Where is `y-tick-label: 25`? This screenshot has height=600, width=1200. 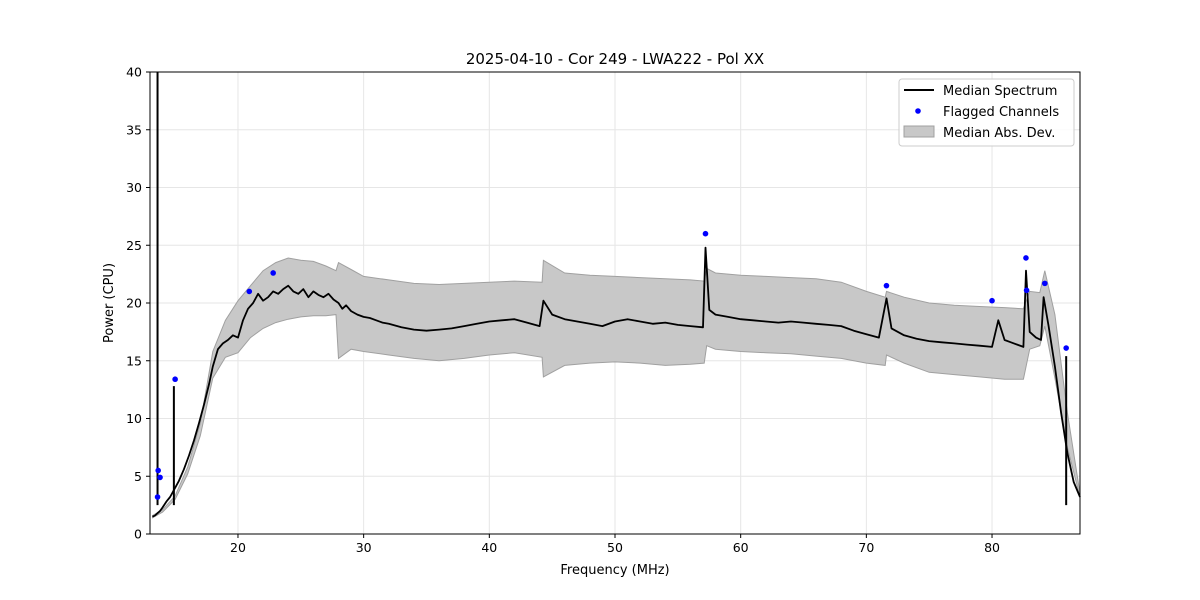 y-tick-label: 25 is located at coordinates (134, 245).